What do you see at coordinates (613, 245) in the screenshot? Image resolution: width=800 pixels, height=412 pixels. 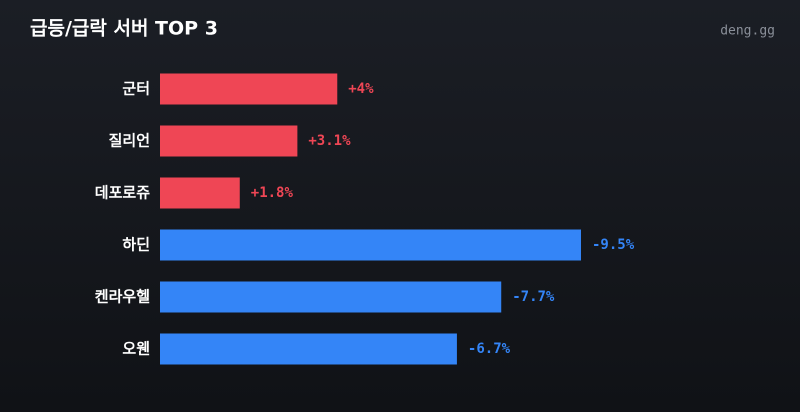 I see `value-label: -9.5%` at bounding box center [613, 245].